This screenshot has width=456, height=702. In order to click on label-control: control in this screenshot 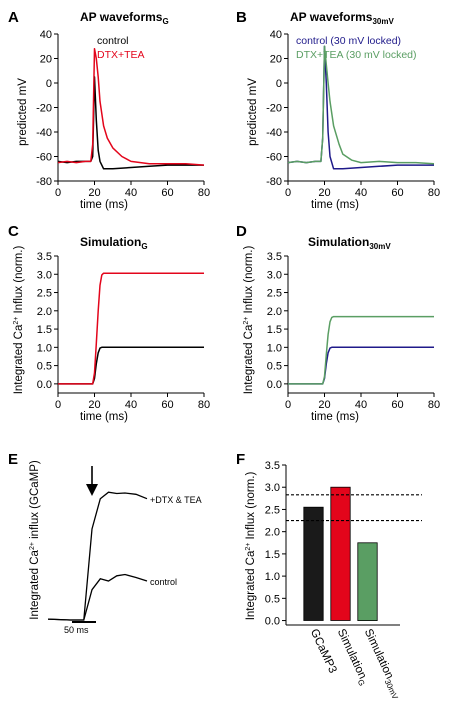, I will do `click(163, 582)`.